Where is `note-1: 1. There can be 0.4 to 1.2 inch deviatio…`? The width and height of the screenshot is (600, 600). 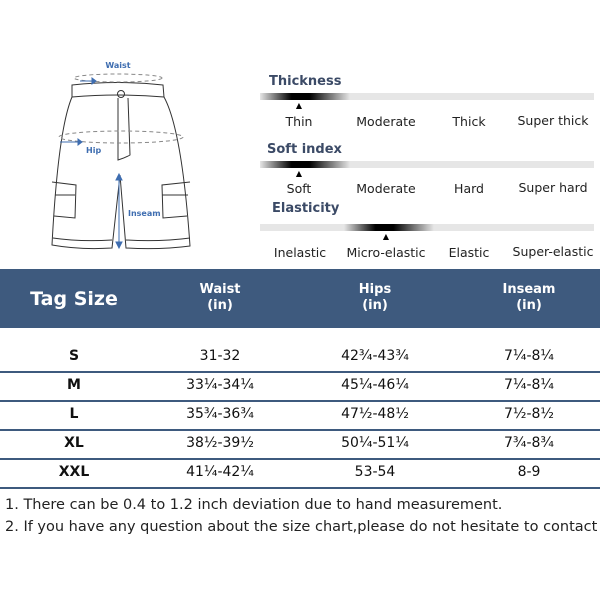
note-1: 1. There can be 0.4 to 1.2 inch deviatio… is located at coordinates (254, 505).